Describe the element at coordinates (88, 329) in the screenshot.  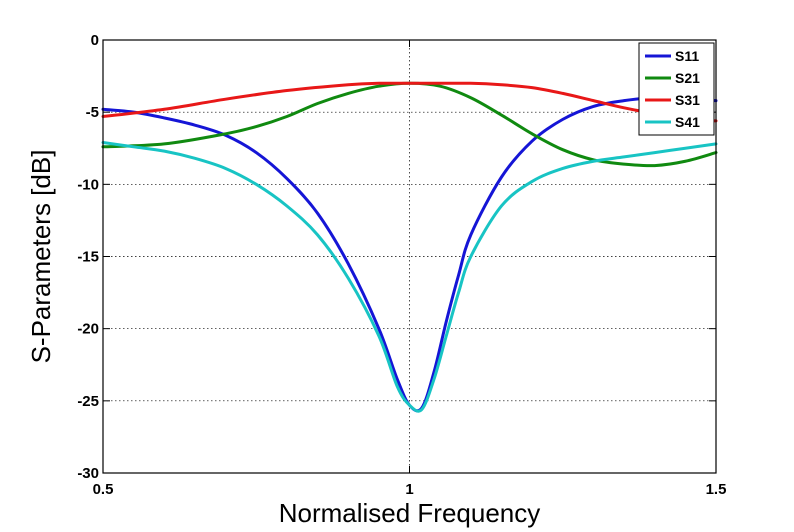
I see `y-tick-label: -20` at that location.